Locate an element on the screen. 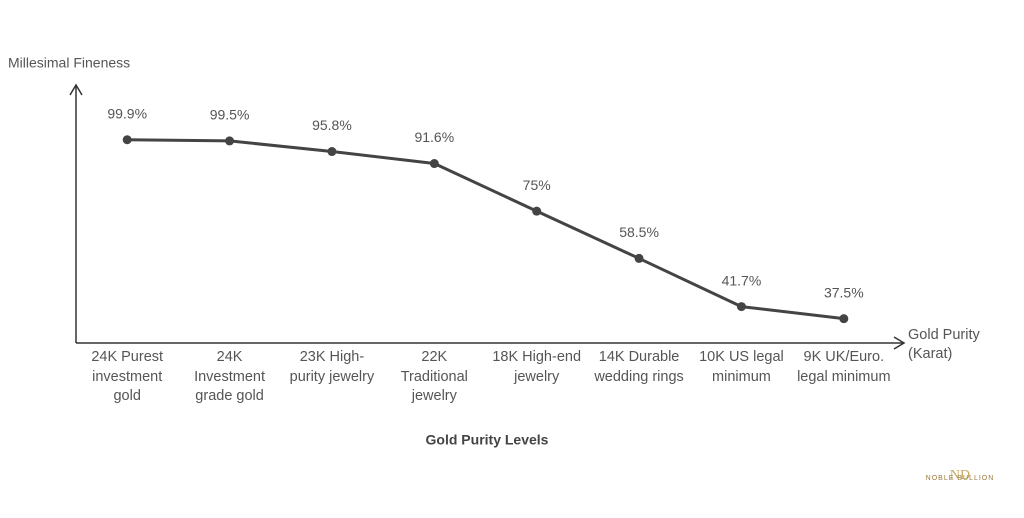 This screenshot has height=518, width=1024. x-tick-label: 24K Investment grade gold is located at coordinates (230, 376).